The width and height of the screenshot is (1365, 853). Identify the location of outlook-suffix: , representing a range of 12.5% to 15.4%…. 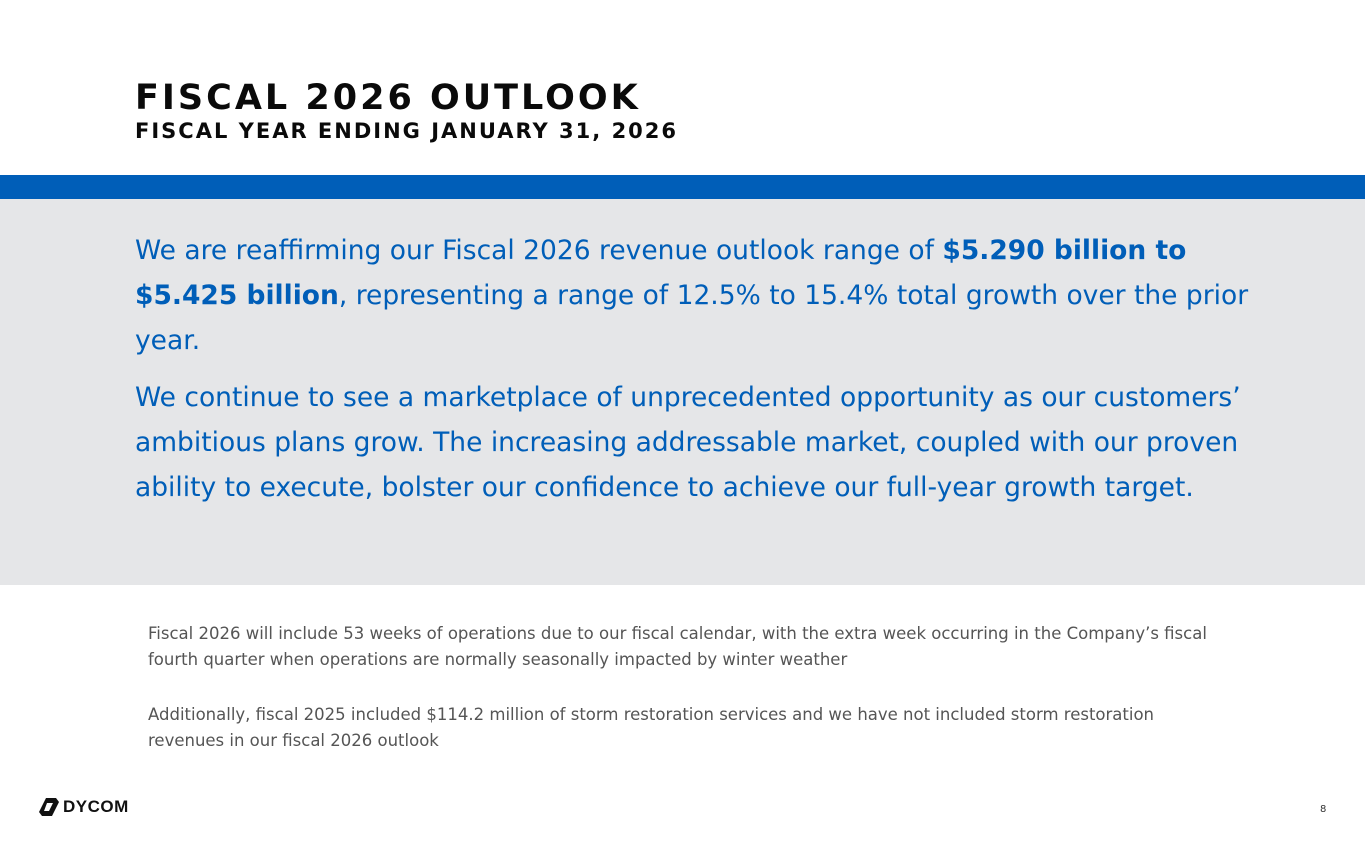
(692, 318).